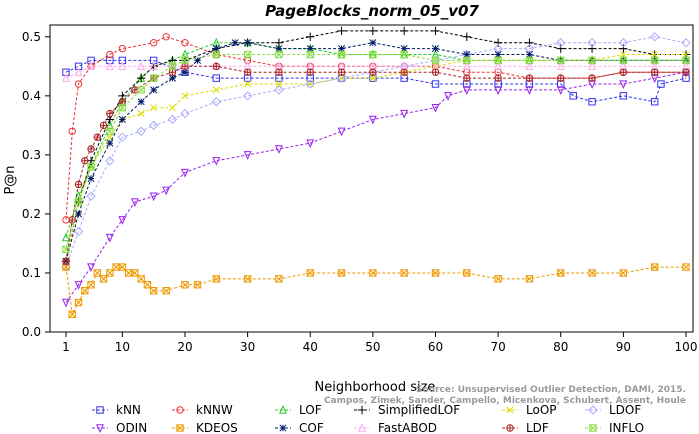  What do you see at coordinates (593, 428) in the screenshot?
I see `legend-marker-inflo` at bounding box center [593, 428].